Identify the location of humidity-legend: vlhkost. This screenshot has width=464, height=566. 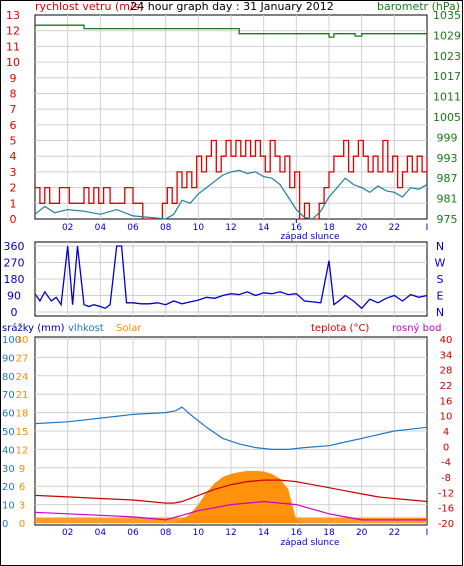
(86, 328).